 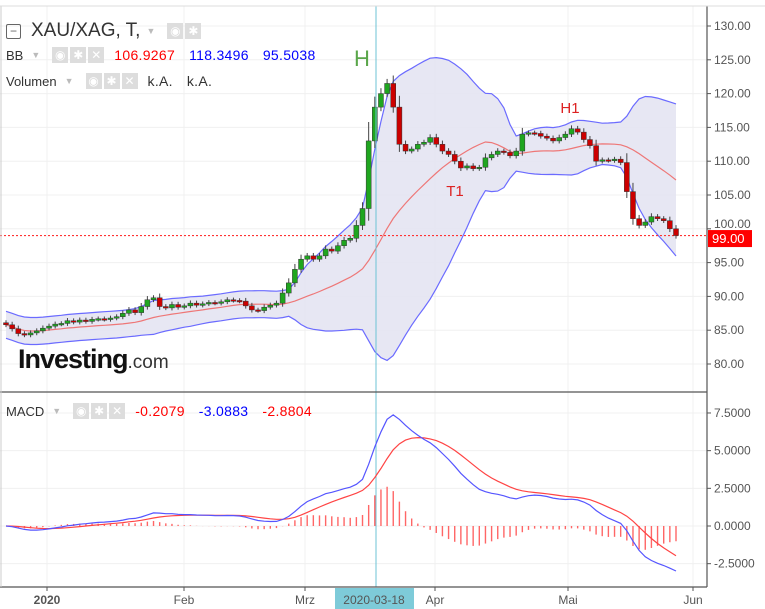 I want to click on volume-legend: Volumen ▼ ◉ ✱ ✕ k.A. k.A., so click(x=109, y=81).